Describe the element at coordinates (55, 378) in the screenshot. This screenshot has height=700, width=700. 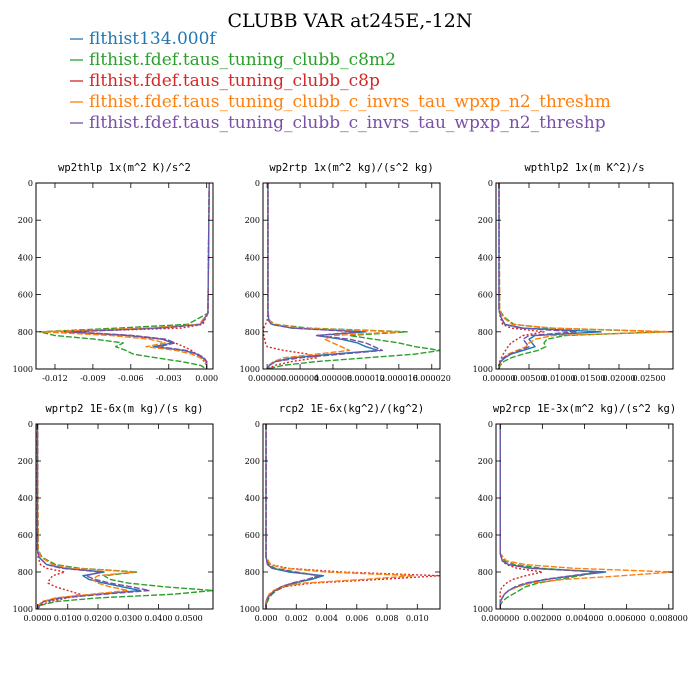
I see `x-tick-label: -0.012` at that location.